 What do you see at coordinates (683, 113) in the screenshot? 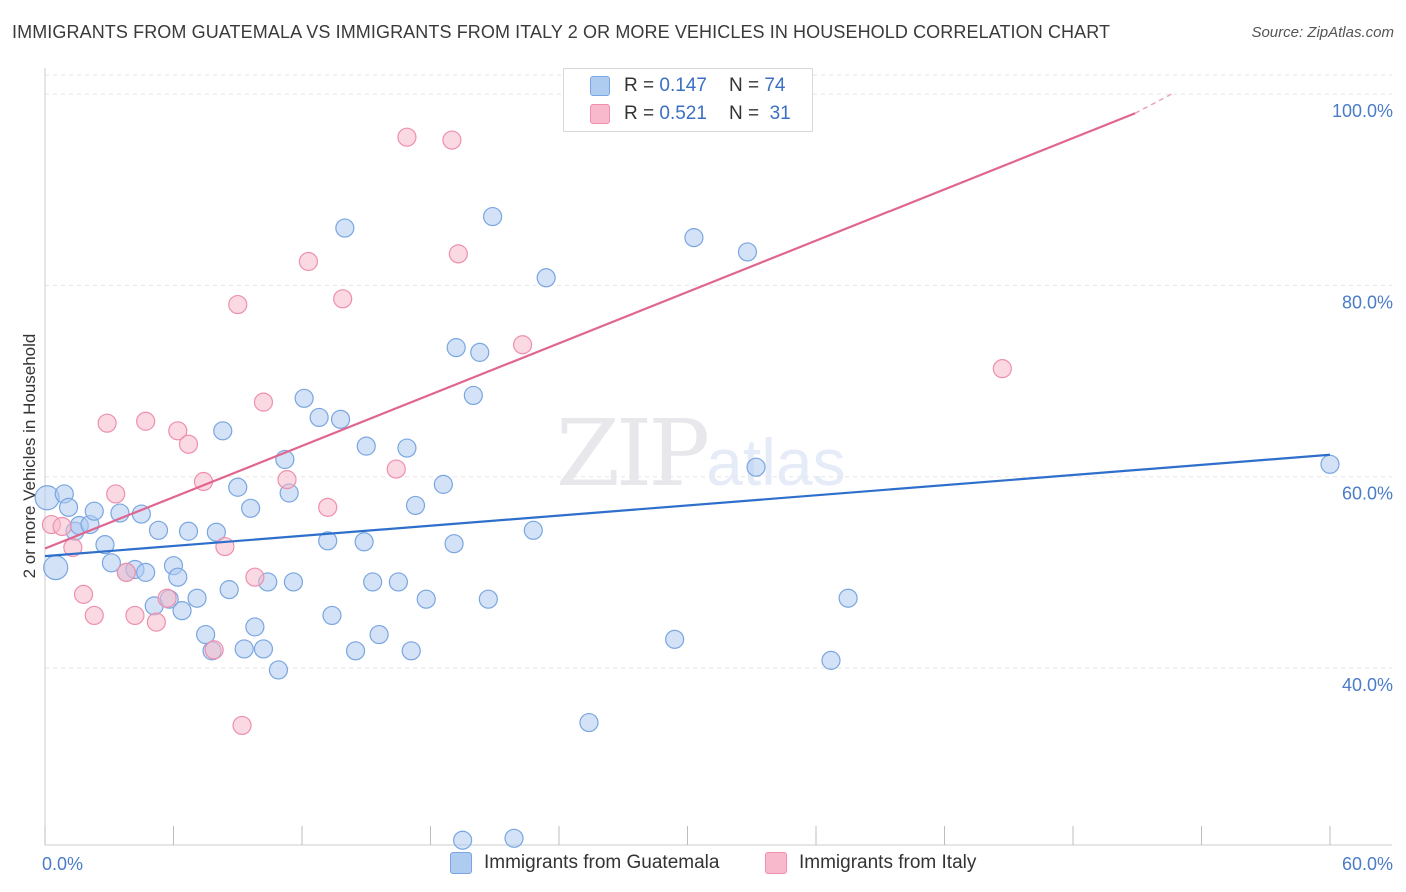
I see `legend-r-value: 0.521` at bounding box center [683, 113].